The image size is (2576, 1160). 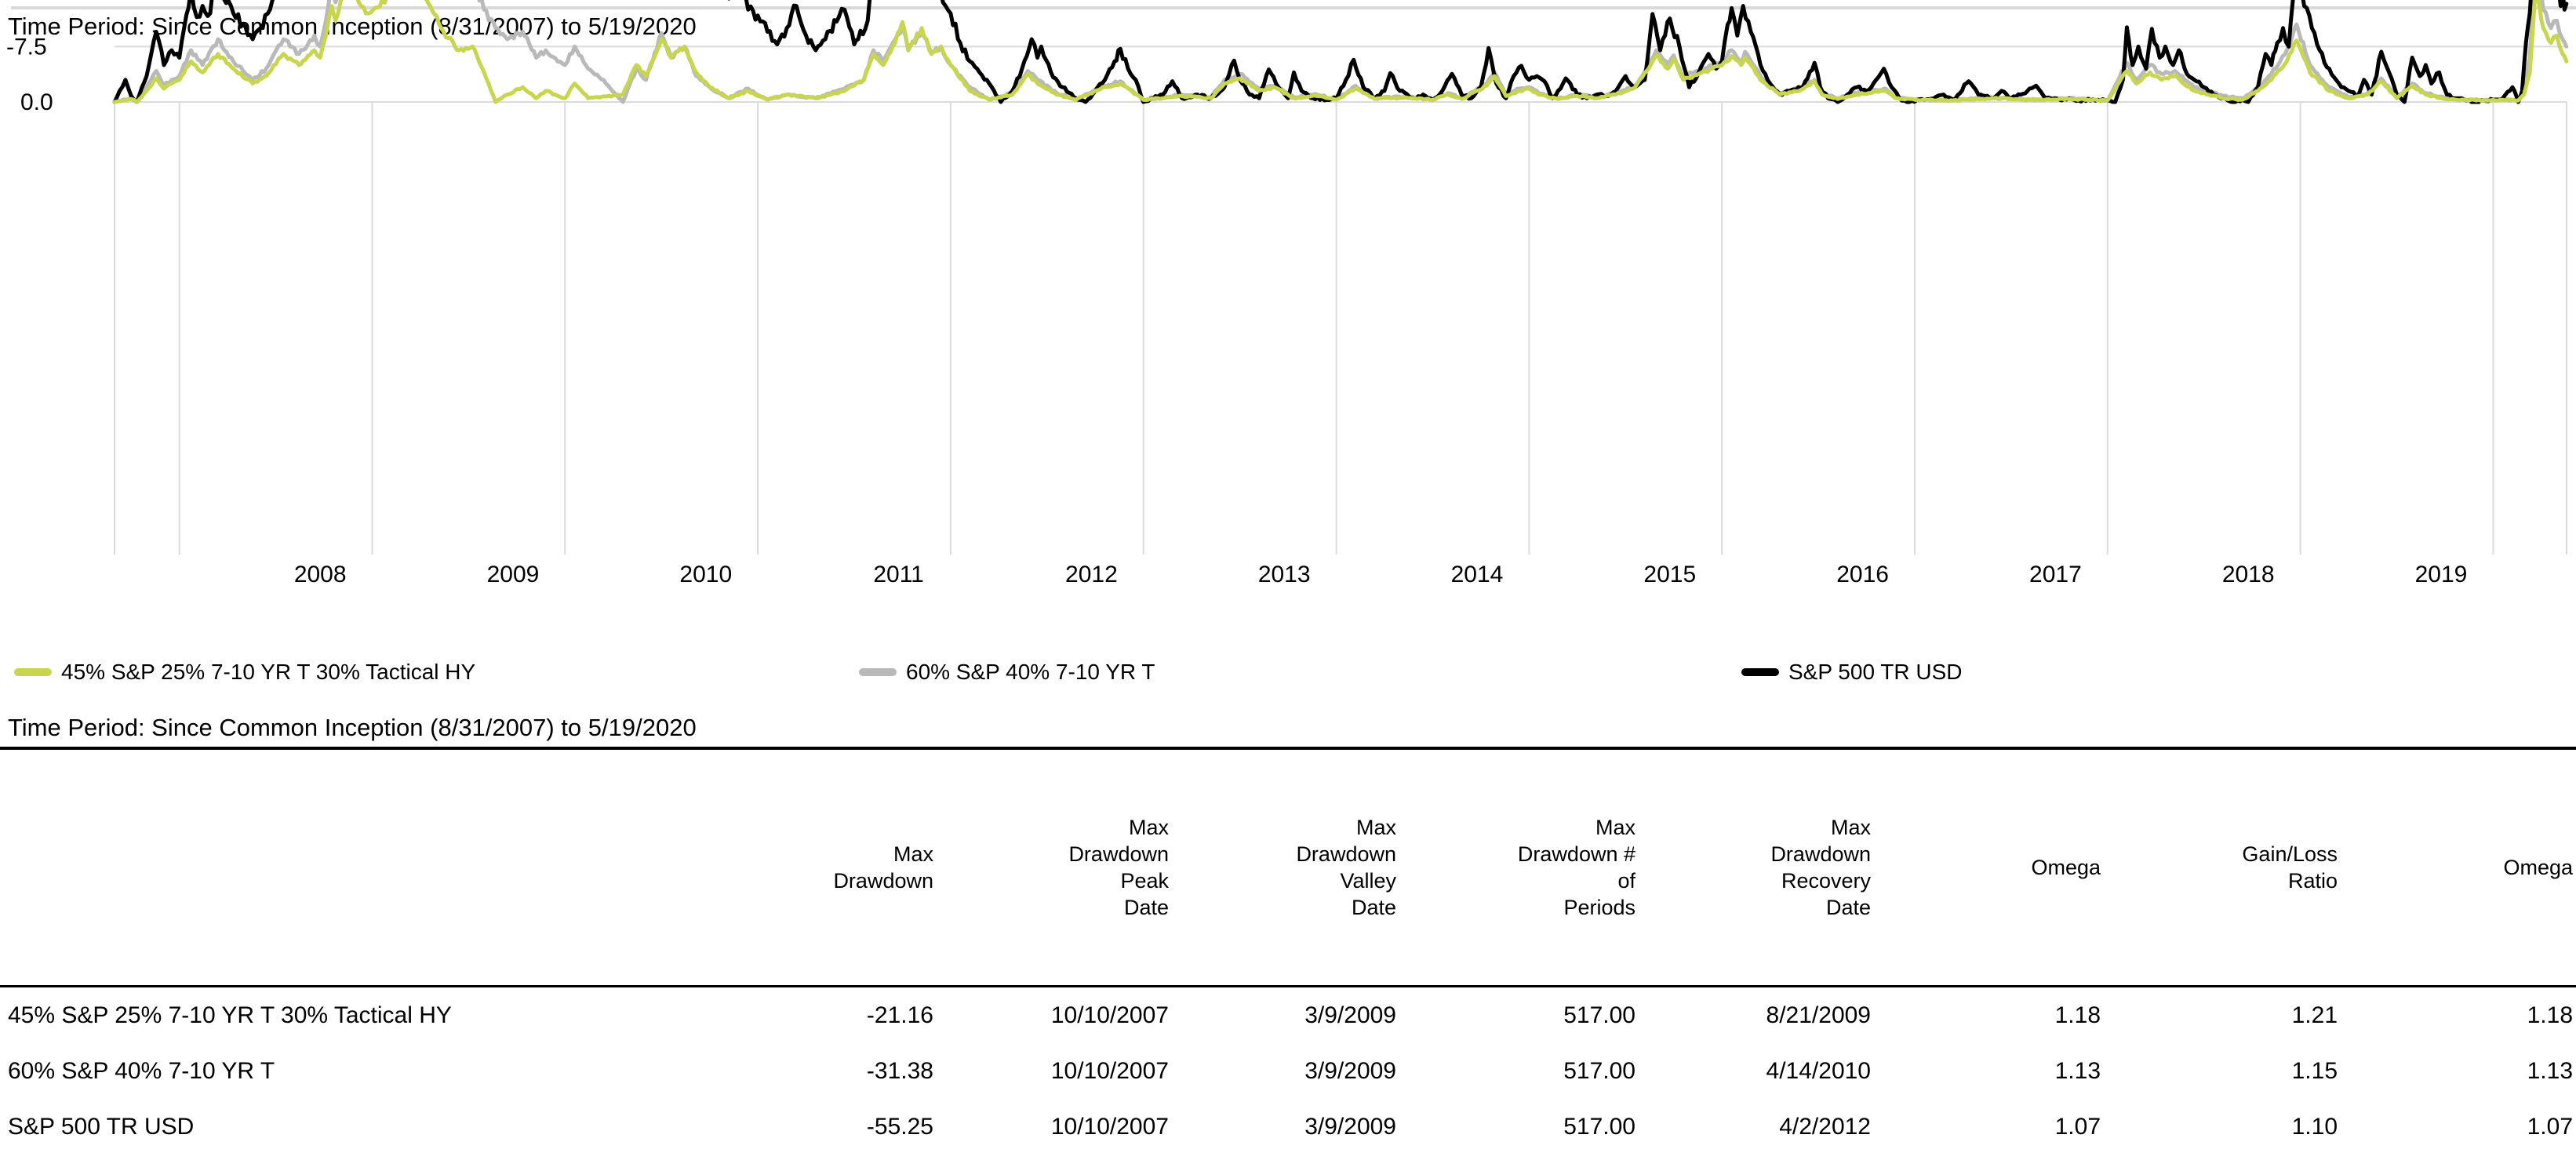 What do you see at coordinates (2550, 1070) in the screenshot?
I see `cell-omega-2: 1.13` at bounding box center [2550, 1070].